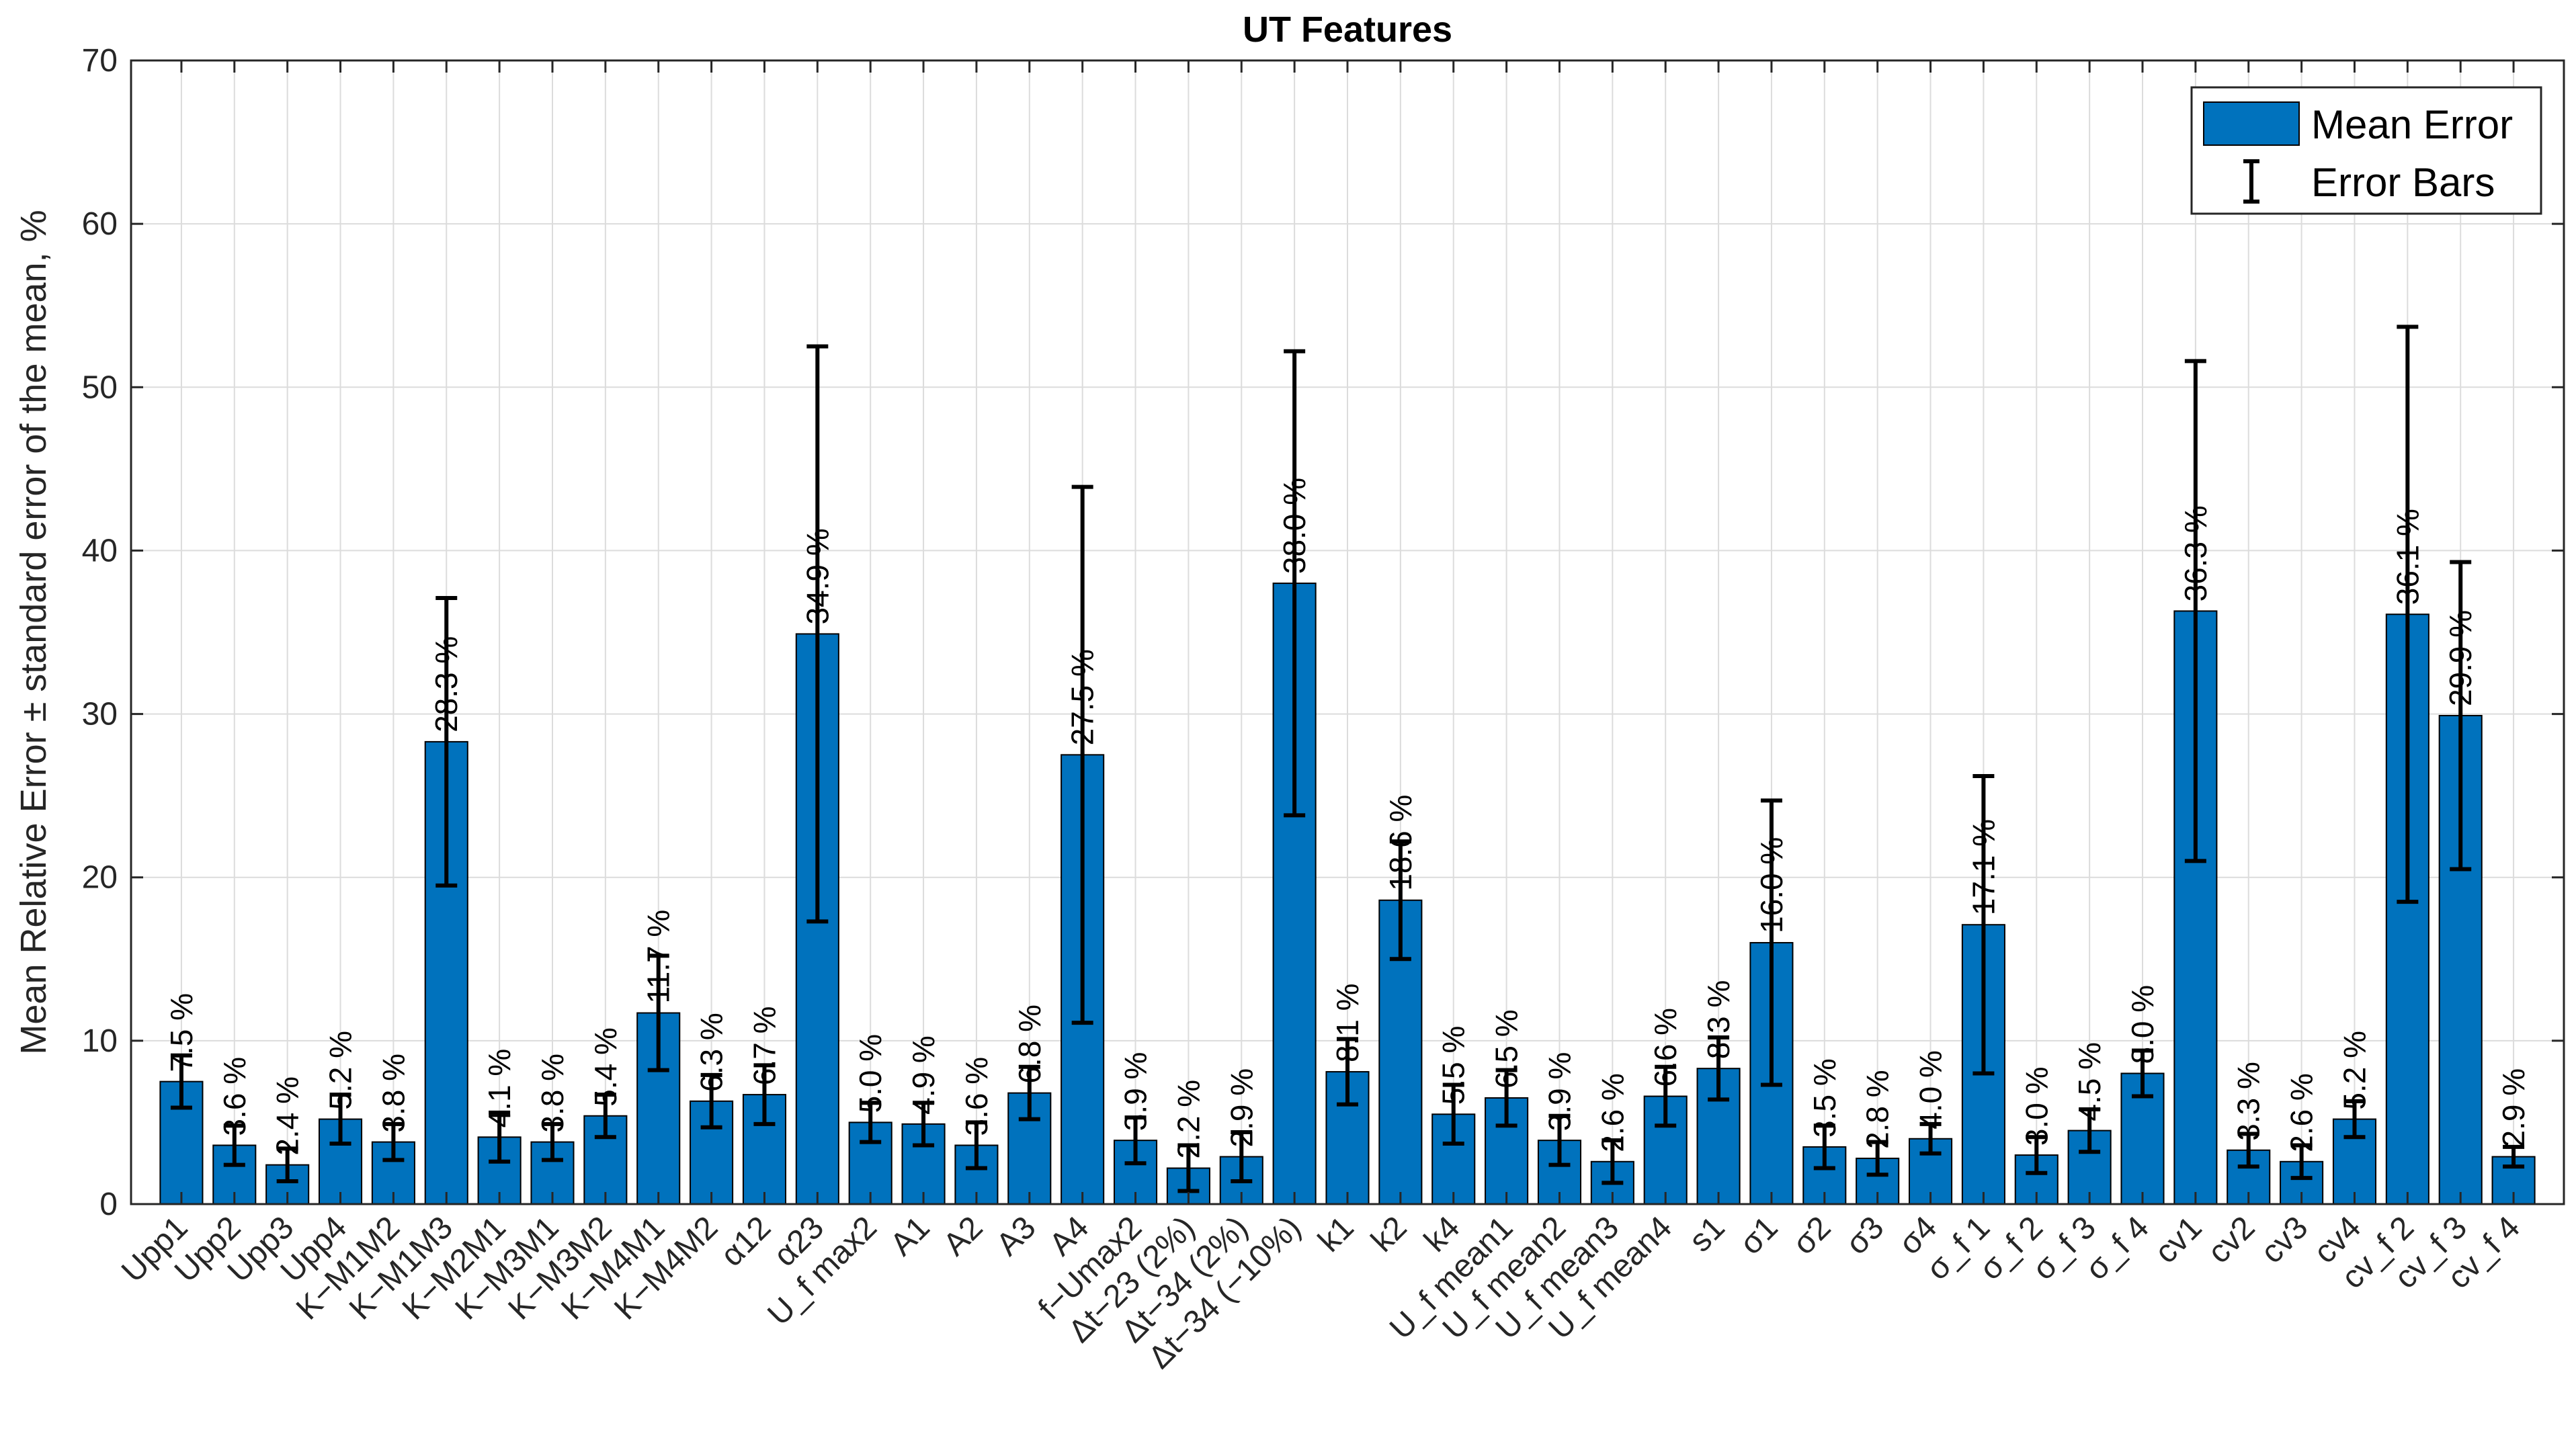 This screenshot has width=2576, height=1448. I want to click on chart-title: UT Features, so click(1347, 29).